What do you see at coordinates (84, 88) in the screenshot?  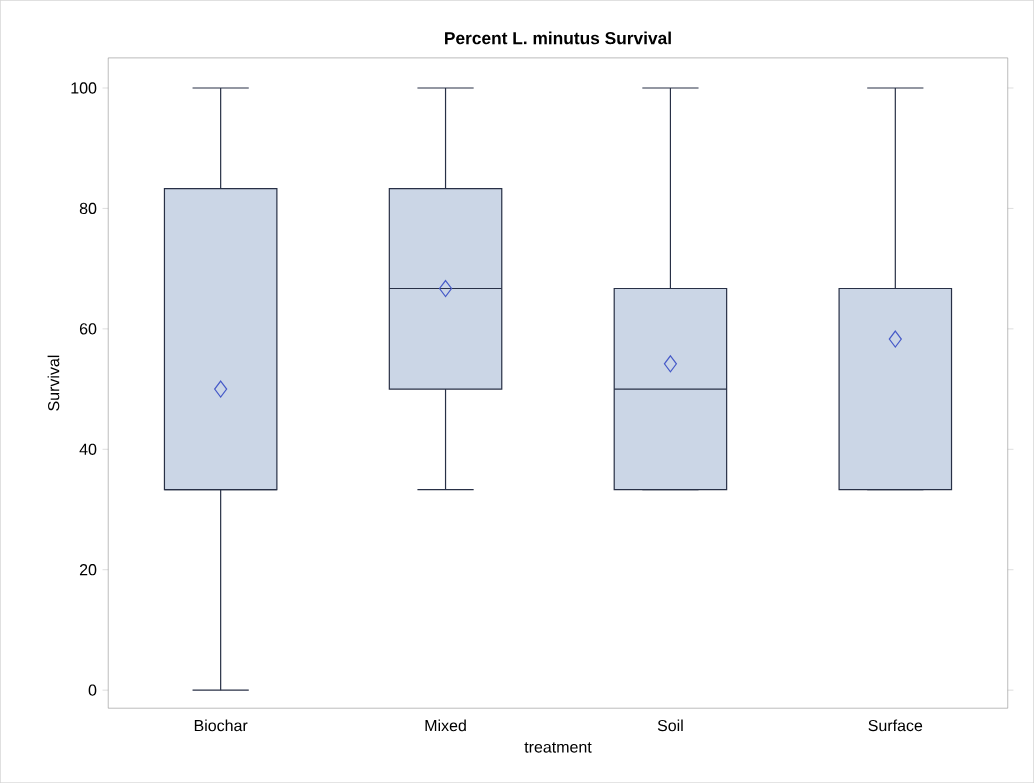 I see `y-tick-label: 100` at bounding box center [84, 88].